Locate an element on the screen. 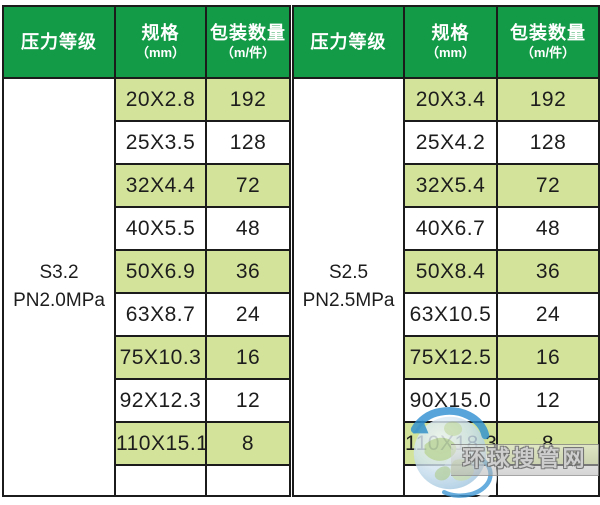 The height and width of the screenshot is (505, 600). table-row: 32X4.4 72 is located at coordinates (147, 185).